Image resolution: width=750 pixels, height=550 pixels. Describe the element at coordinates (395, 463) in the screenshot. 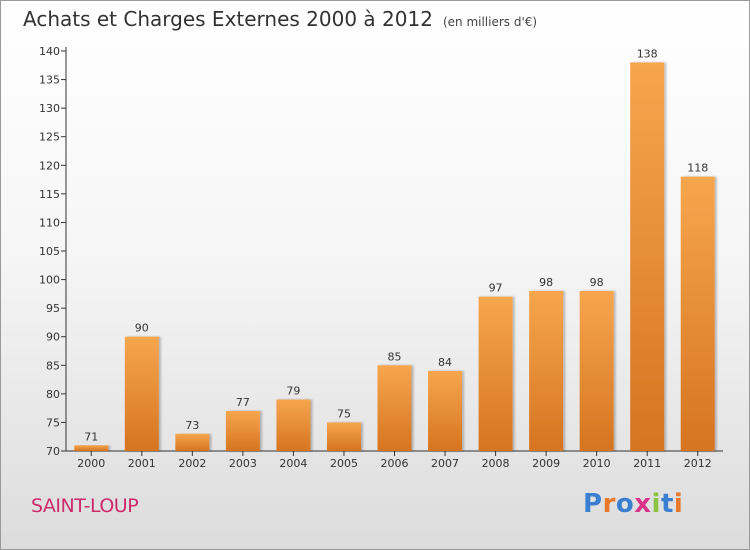

I see `x-tick-label: 2006` at that location.